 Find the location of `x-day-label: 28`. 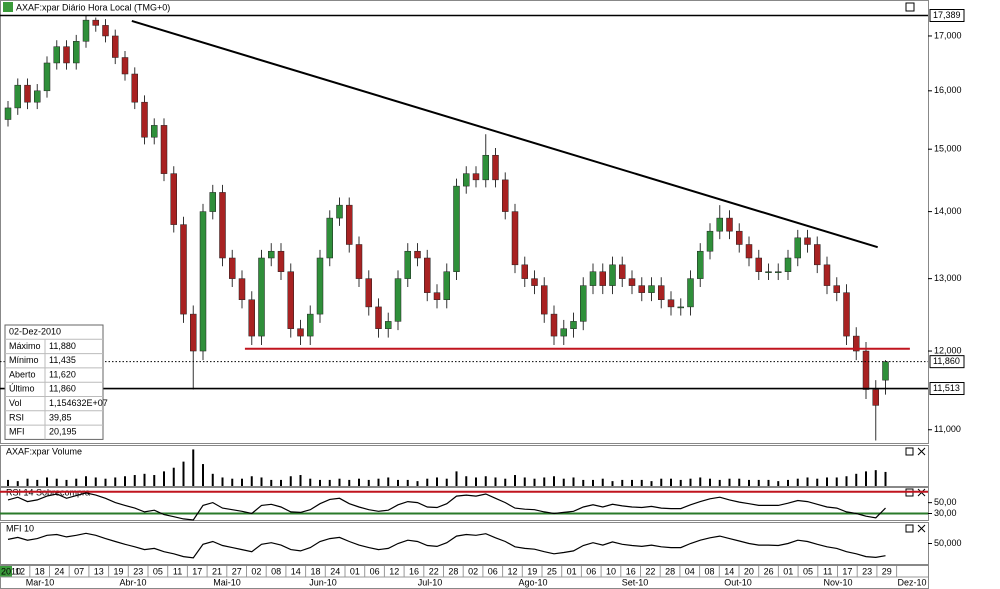

x-day-label: 28 is located at coordinates (670, 571).